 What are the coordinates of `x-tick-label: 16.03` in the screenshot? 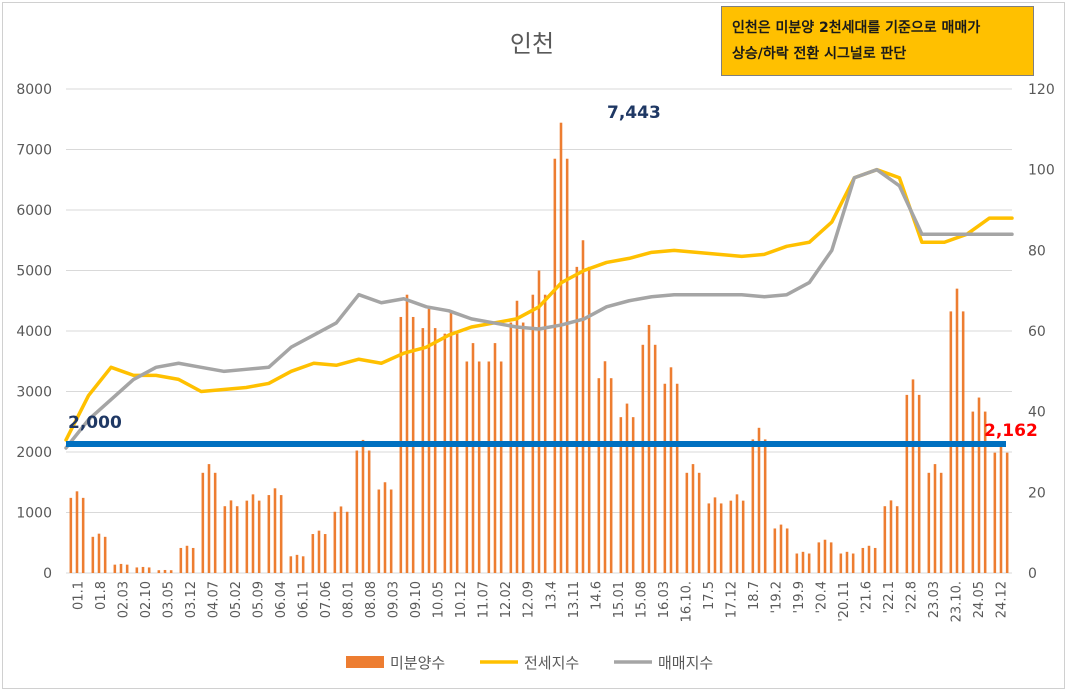 It's located at (664, 599).